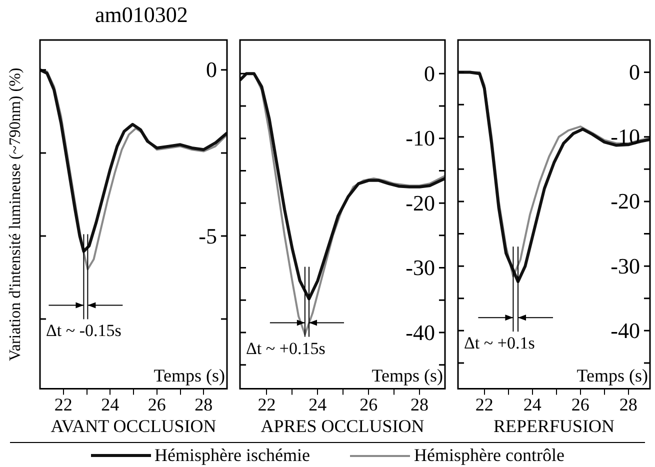 The height and width of the screenshot is (467, 655). I want to click on text: AVANT OCCLUSION, so click(133, 426).